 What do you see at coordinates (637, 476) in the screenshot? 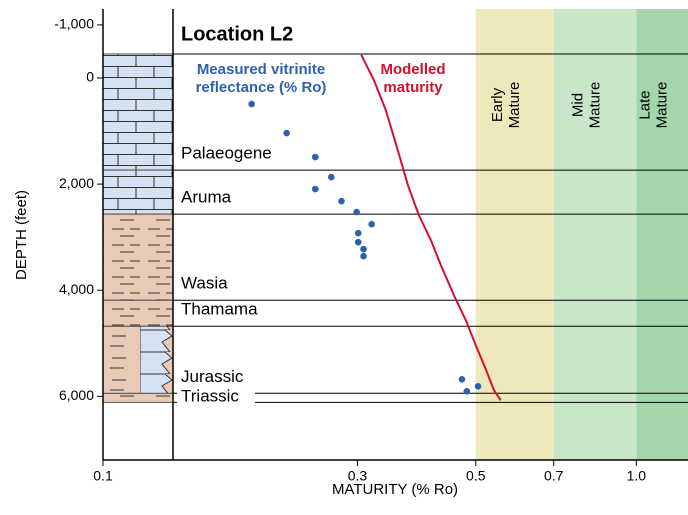
I see `x-tick-label: 1.0` at bounding box center [637, 476].